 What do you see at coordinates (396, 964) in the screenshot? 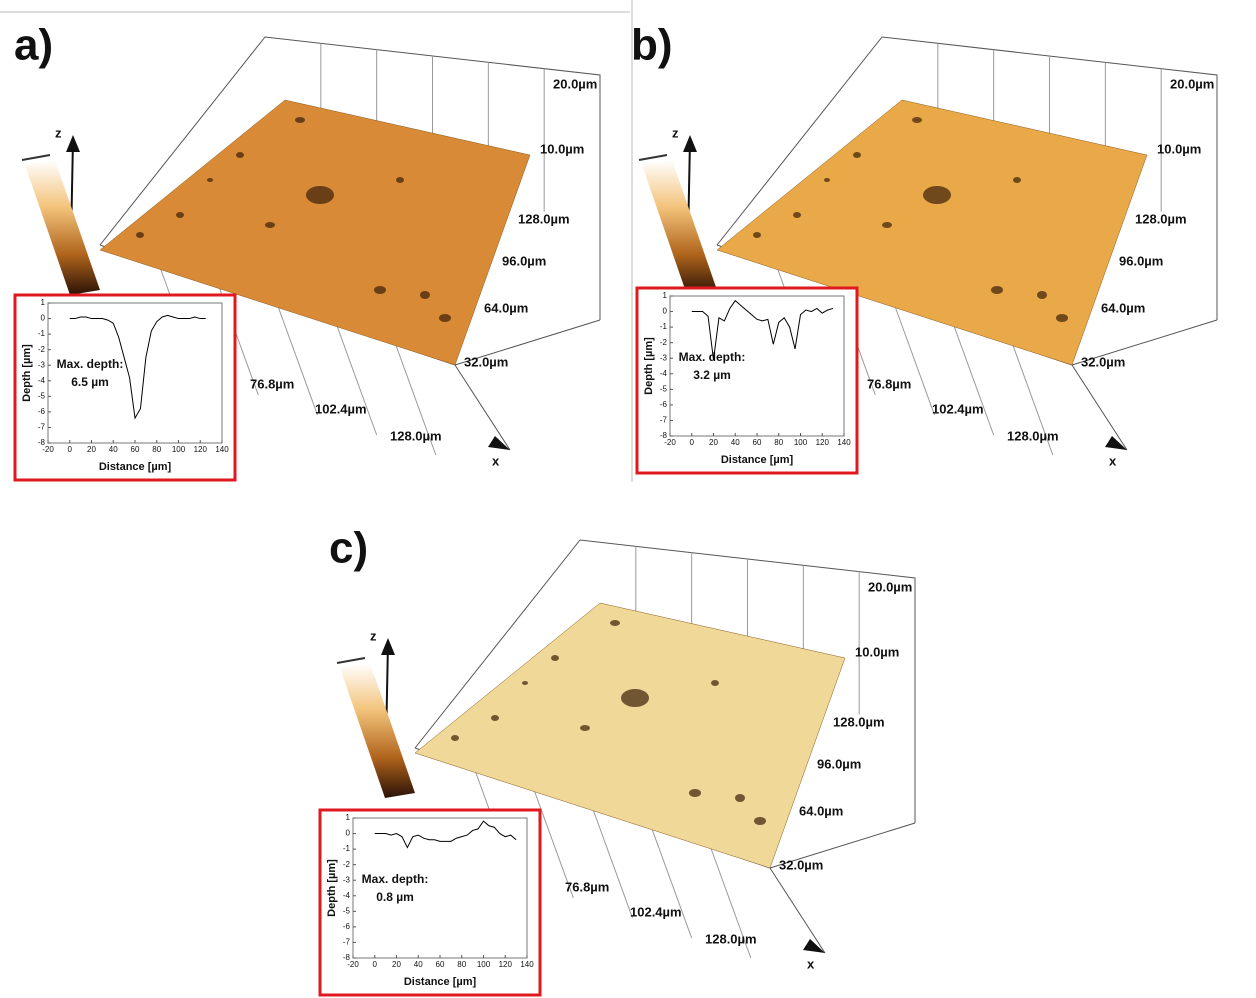
I see `x-tick-label: 20` at bounding box center [396, 964].